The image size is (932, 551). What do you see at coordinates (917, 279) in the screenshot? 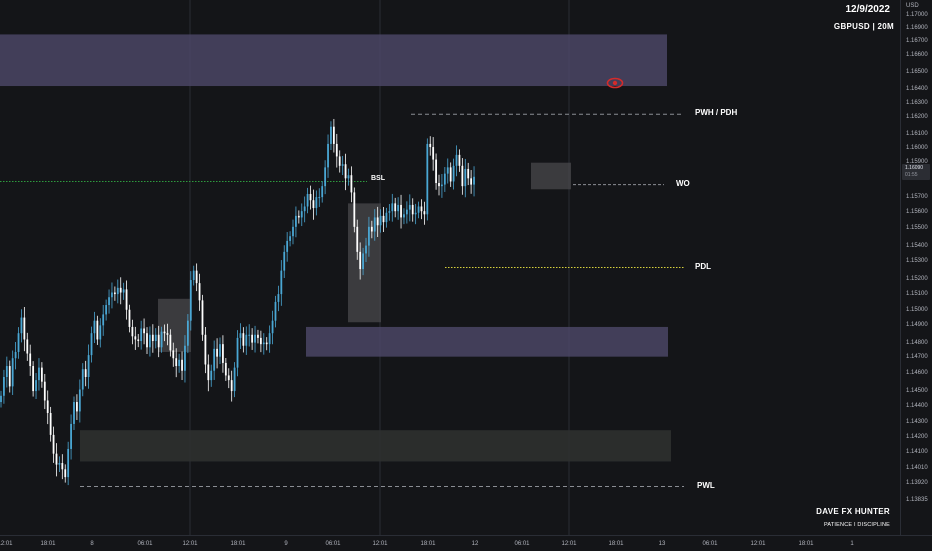
I see `price-tick-label: 1.15200` at bounding box center [917, 279].